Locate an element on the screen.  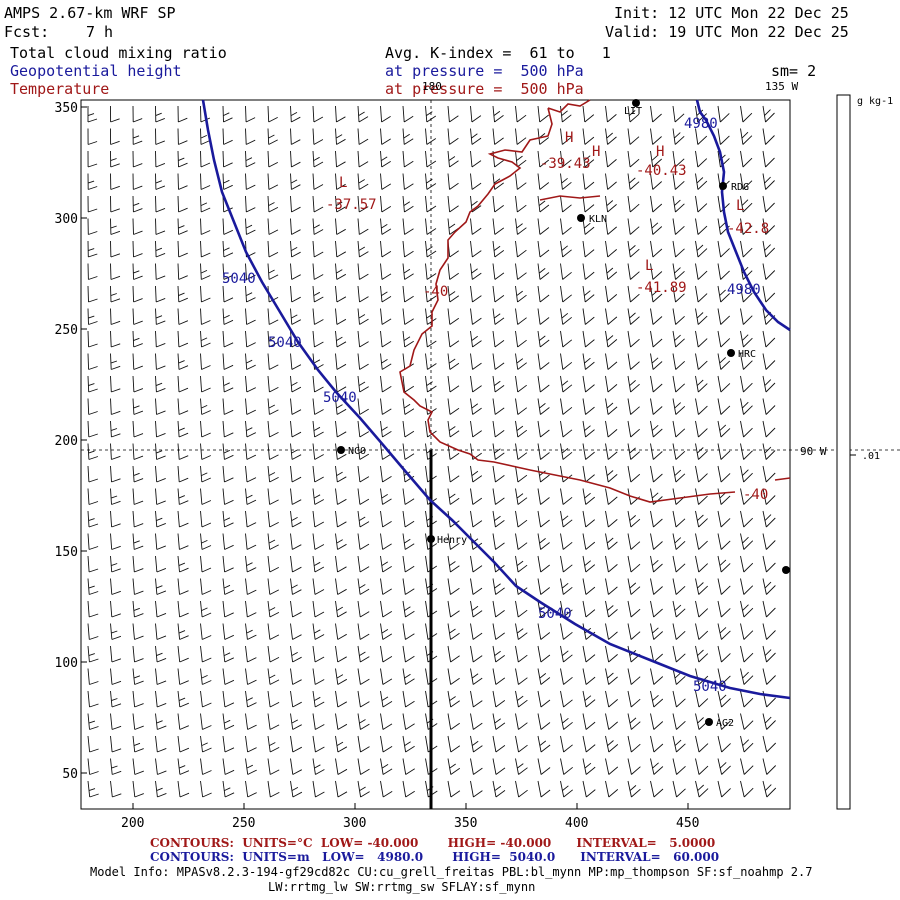
forecast-label: Fcst: is located at coordinates (27, 32).